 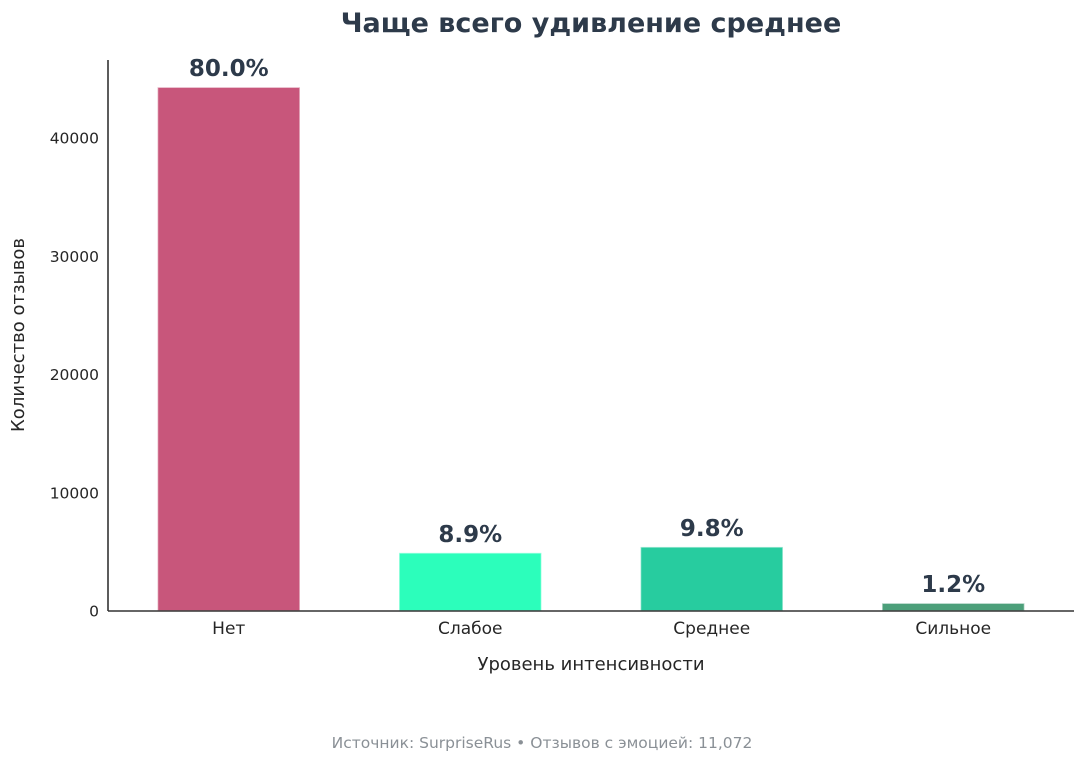 I want to click on bar-value-label-3: 1.2%, so click(x=953, y=585).